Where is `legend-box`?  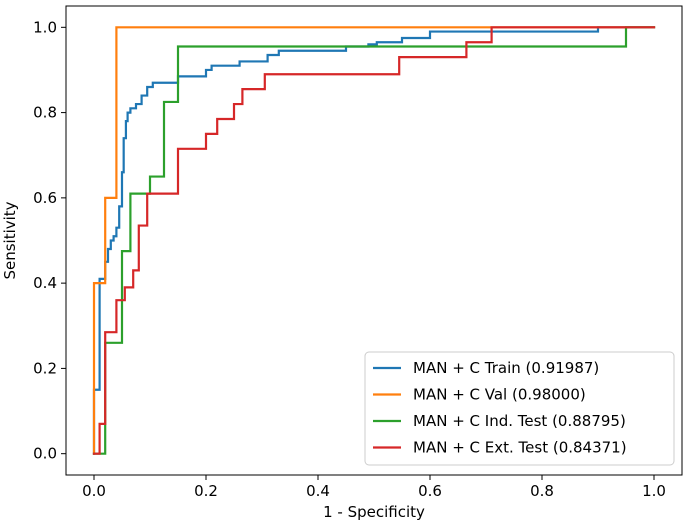
legend-box is located at coordinates (519, 408).